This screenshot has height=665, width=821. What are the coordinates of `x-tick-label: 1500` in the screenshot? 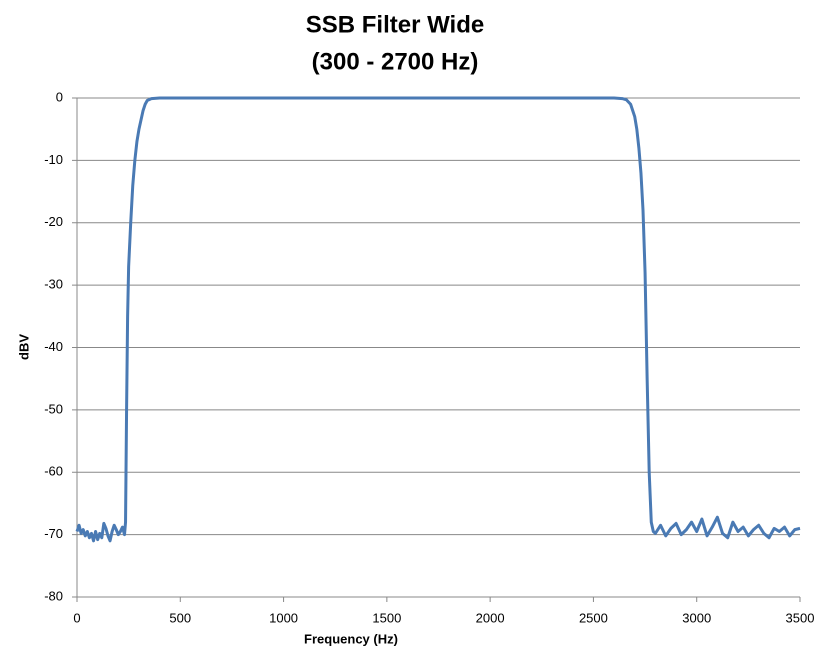 It's located at (386, 617).